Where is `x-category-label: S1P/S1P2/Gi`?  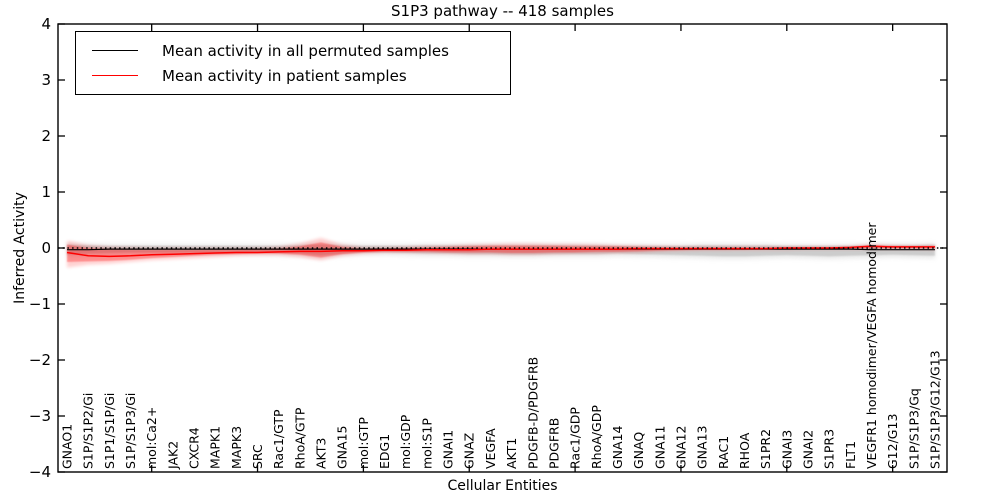 x-category-label: S1P/S1P2/Gi is located at coordinates (88, 431).